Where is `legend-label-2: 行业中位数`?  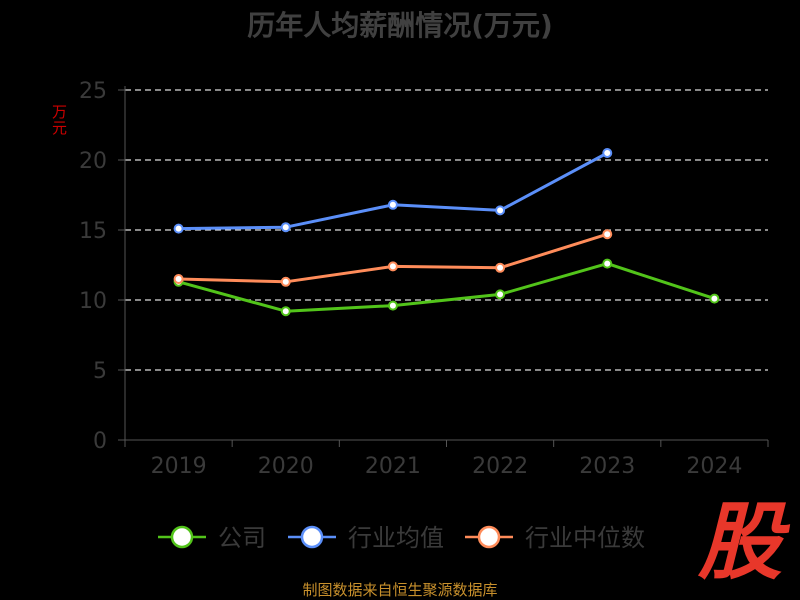 legend-label-2: 行业中位数 is located at coordinates (585, 538).